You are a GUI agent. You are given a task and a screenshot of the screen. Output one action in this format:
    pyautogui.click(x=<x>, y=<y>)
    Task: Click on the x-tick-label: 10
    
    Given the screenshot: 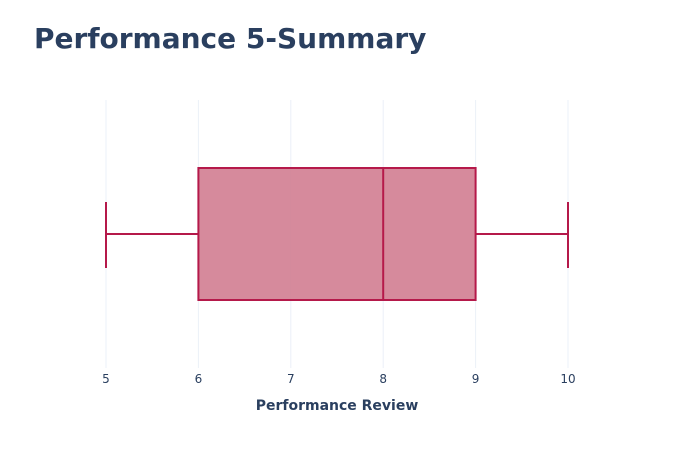 What is the action you would take?
    pyautogui.click(x=567, y=379)
    